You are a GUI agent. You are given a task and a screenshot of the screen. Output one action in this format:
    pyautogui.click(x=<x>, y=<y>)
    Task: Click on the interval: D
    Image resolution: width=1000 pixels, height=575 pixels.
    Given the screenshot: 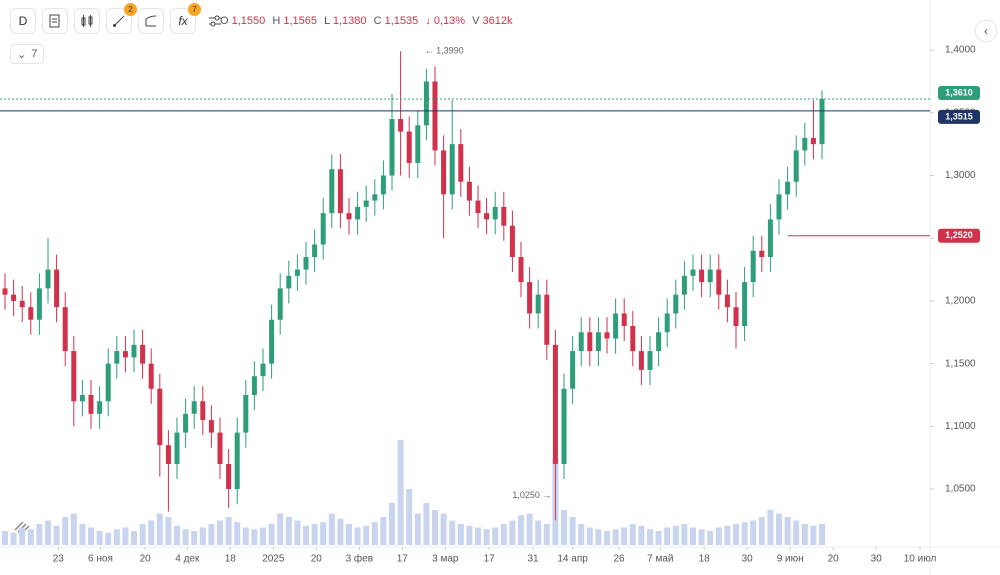 What is the action you would take?
    pyautogui.click(x=23, y=21)
    